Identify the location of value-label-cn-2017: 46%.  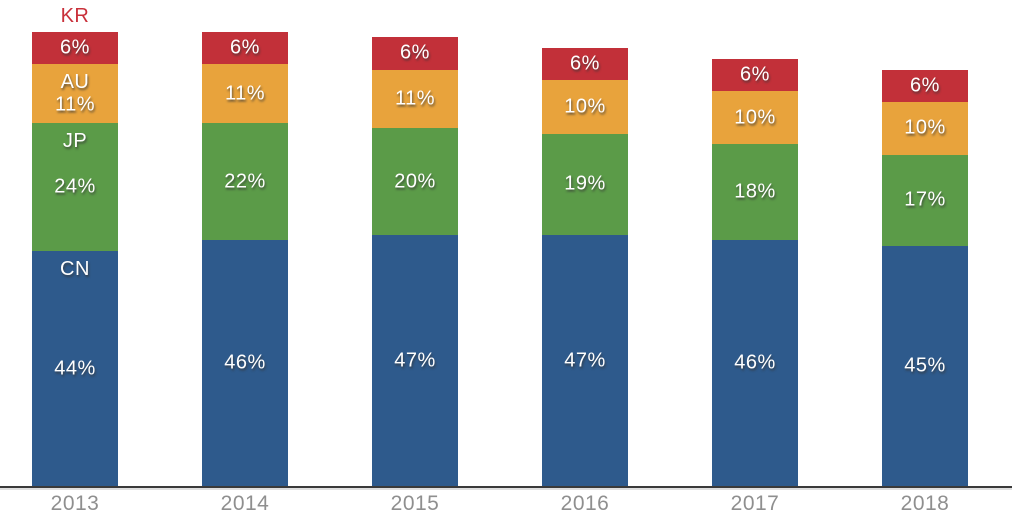
(755, 362).